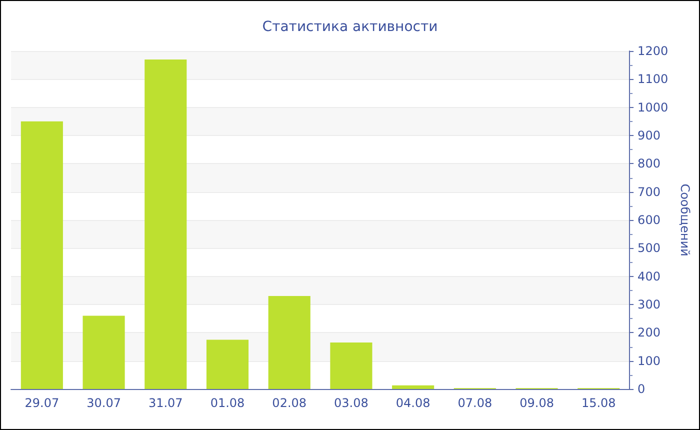  What do you see at coordinates (649, 191) in the screenshot?
I see `y-tick-label: 700` at bounding box center [649, 191].